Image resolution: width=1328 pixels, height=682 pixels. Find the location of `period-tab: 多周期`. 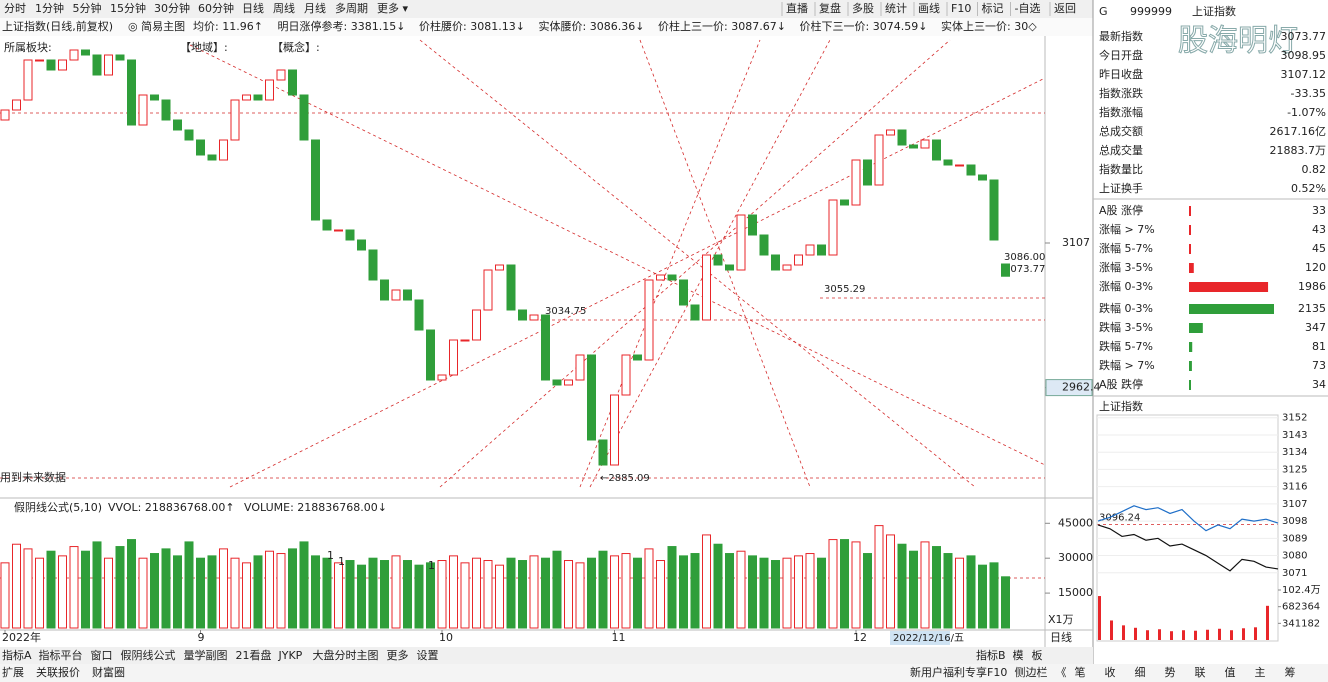

period-tab: 多周期 is located at coordinates (351, 8).